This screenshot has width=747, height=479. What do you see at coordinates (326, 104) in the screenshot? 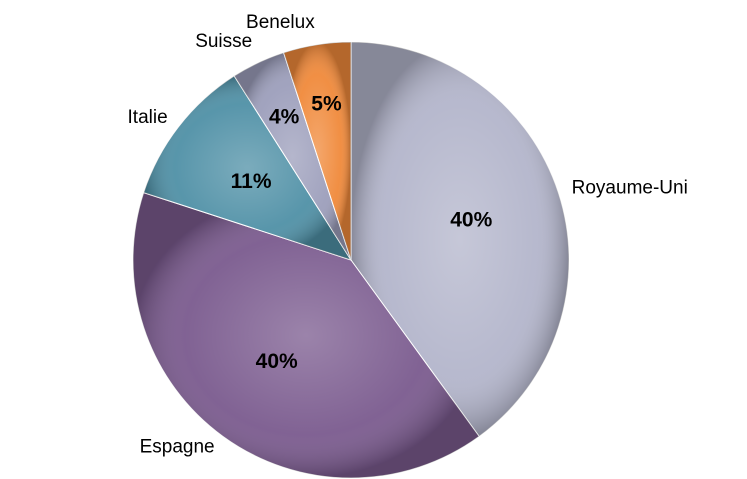
I see `value-label: 5%` at bounding box center [326, 104].